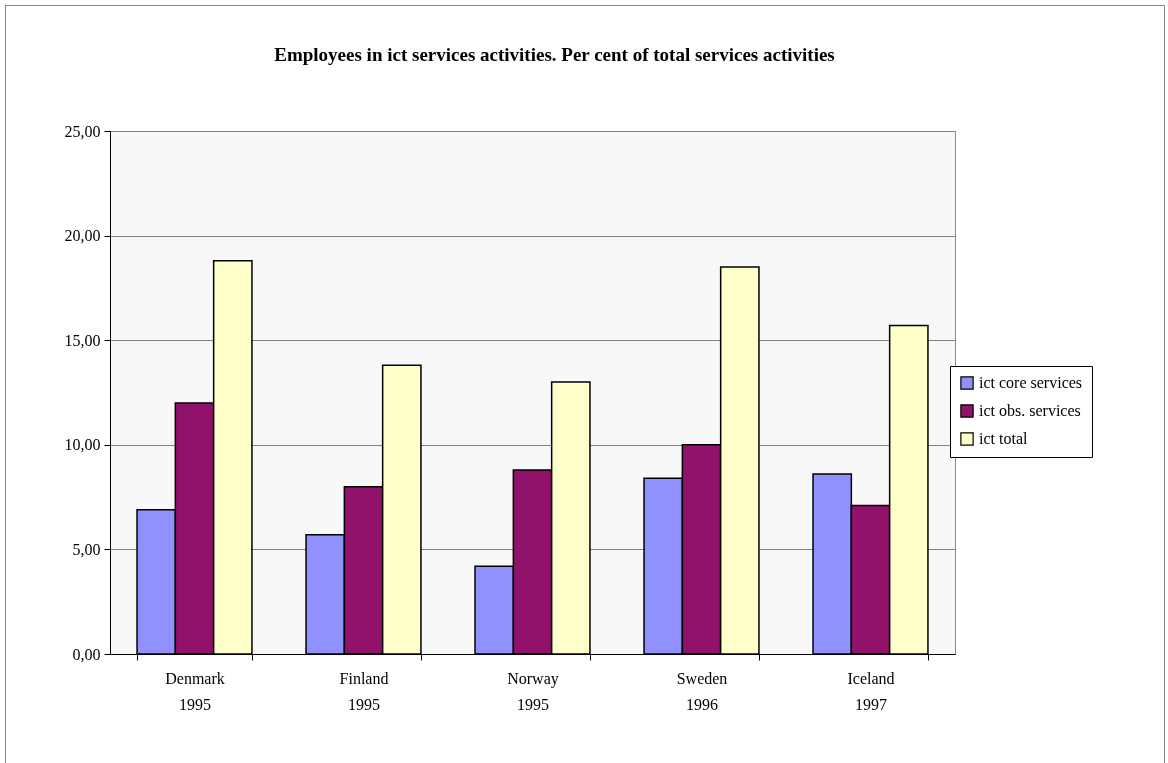 The height and width of the screenshot is (763, 1168). Describe the element at coordinates (86, 549) in the screenshot. I see `y-tick-label: 5,00` at that location.